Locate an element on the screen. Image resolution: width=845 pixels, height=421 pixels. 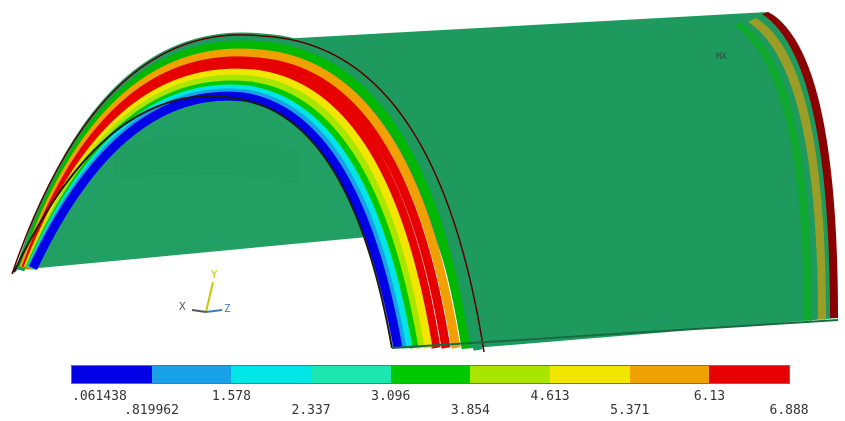
right-end-ring is located at coordinates (787, 169).